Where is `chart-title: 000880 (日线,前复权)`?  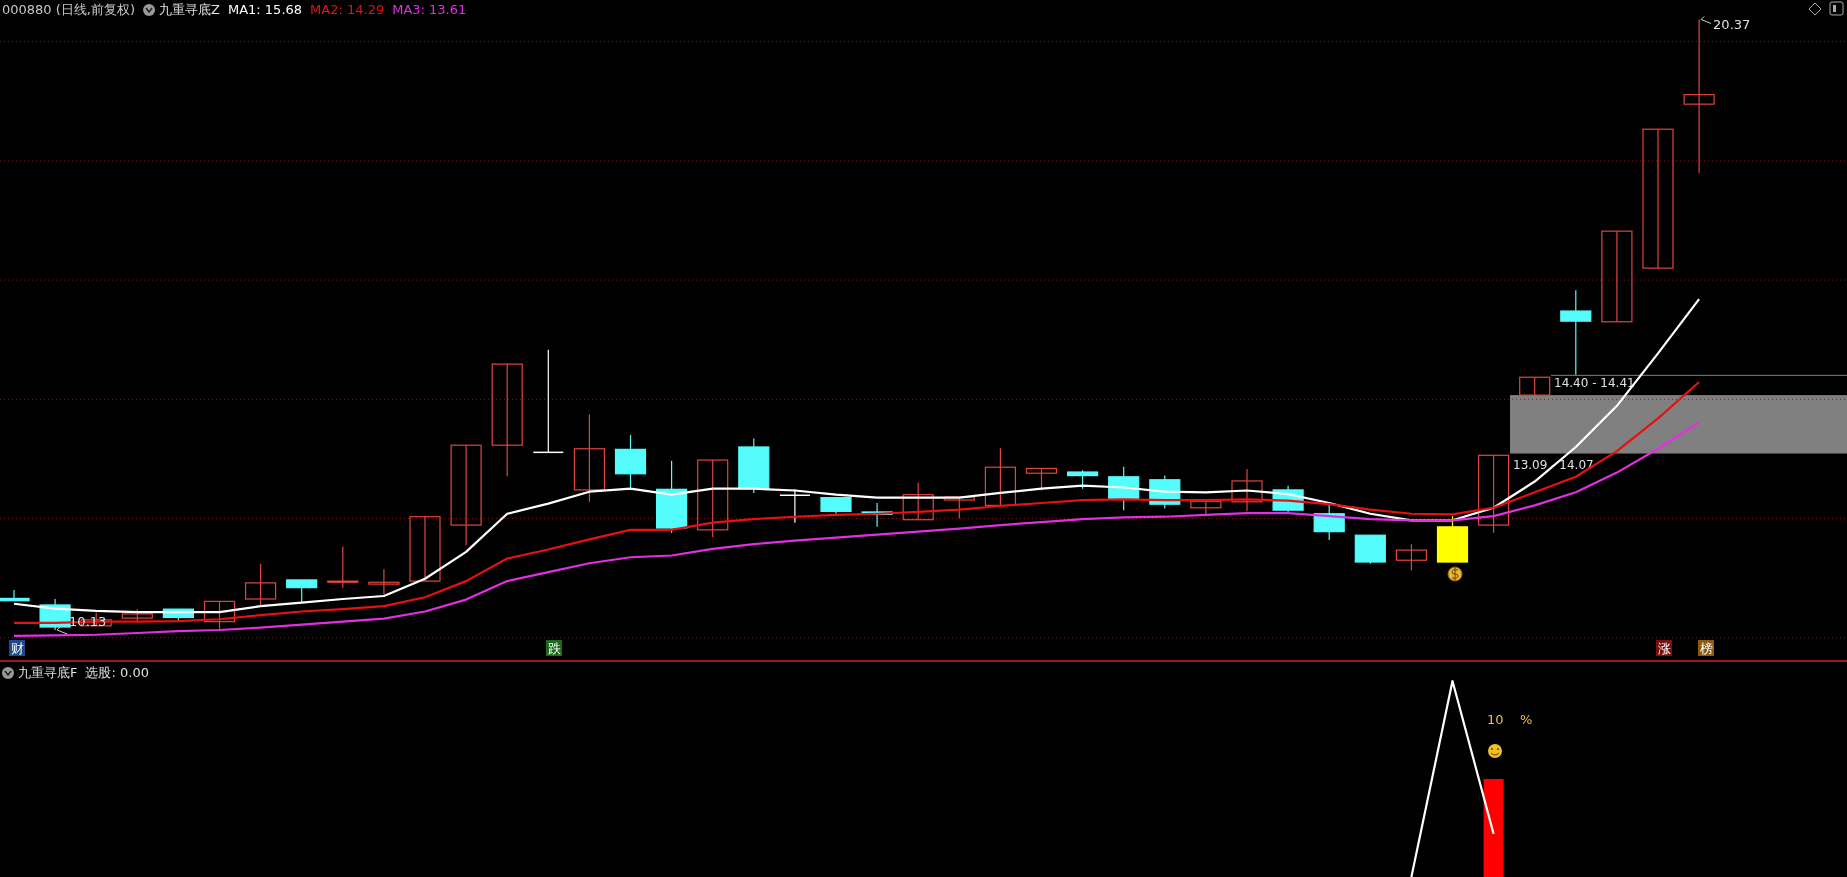 chart-title: 000880 (日线,前复权) is located at coordinates (69, 9).